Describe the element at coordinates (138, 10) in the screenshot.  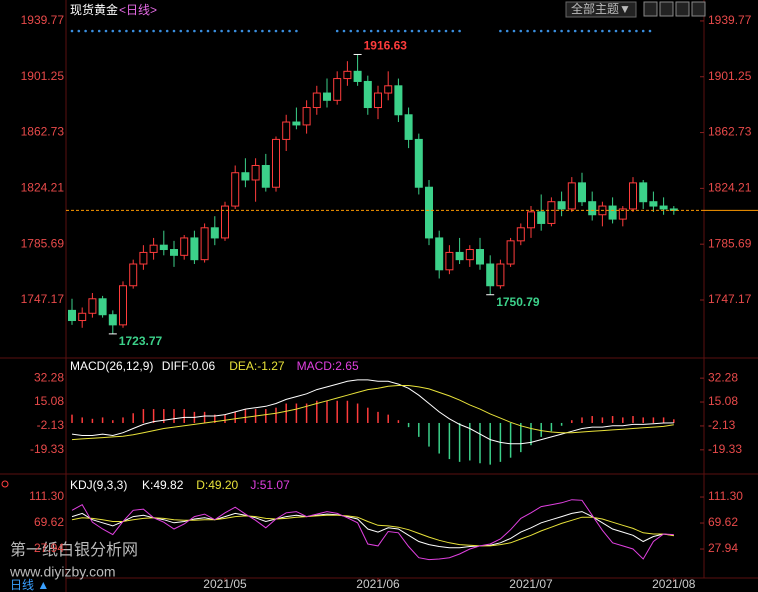
I see `period-label: <日线>` at that location.